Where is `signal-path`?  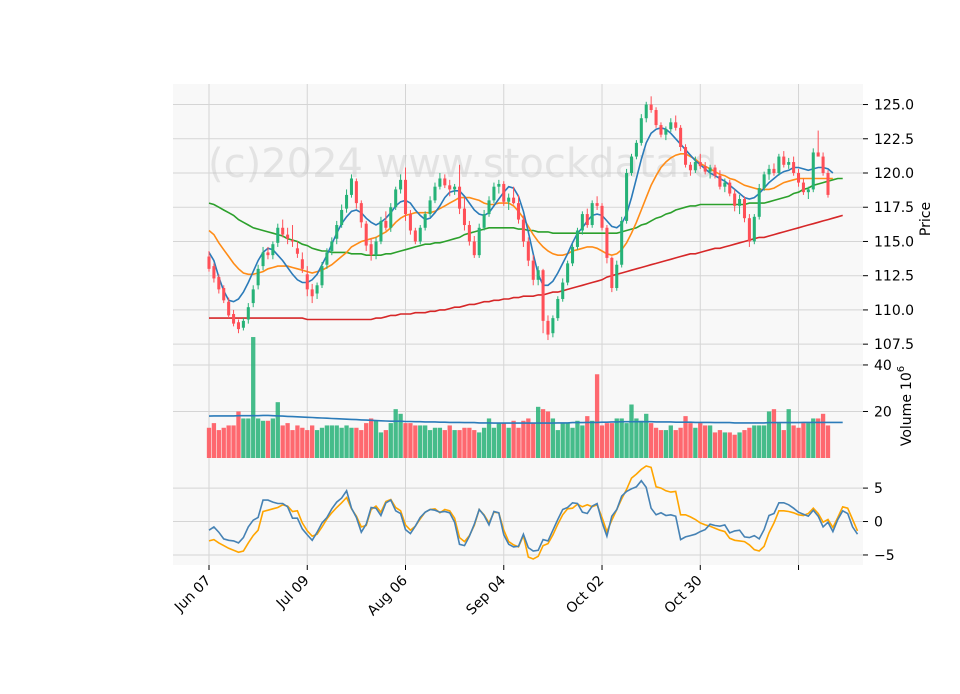
signal-path is located at coordinates (533, 512).